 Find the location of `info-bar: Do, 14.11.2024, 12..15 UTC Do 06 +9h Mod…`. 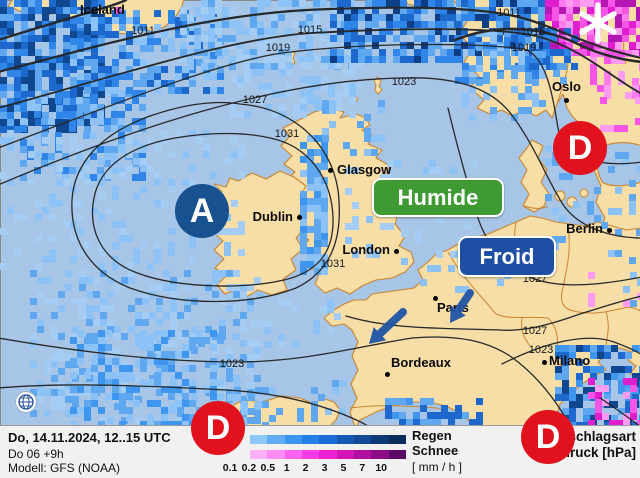

info-bar: Do, 14.11.2024, 12..15 UTC Do 06 +9h Mod… is located at coordinates (320, 451).